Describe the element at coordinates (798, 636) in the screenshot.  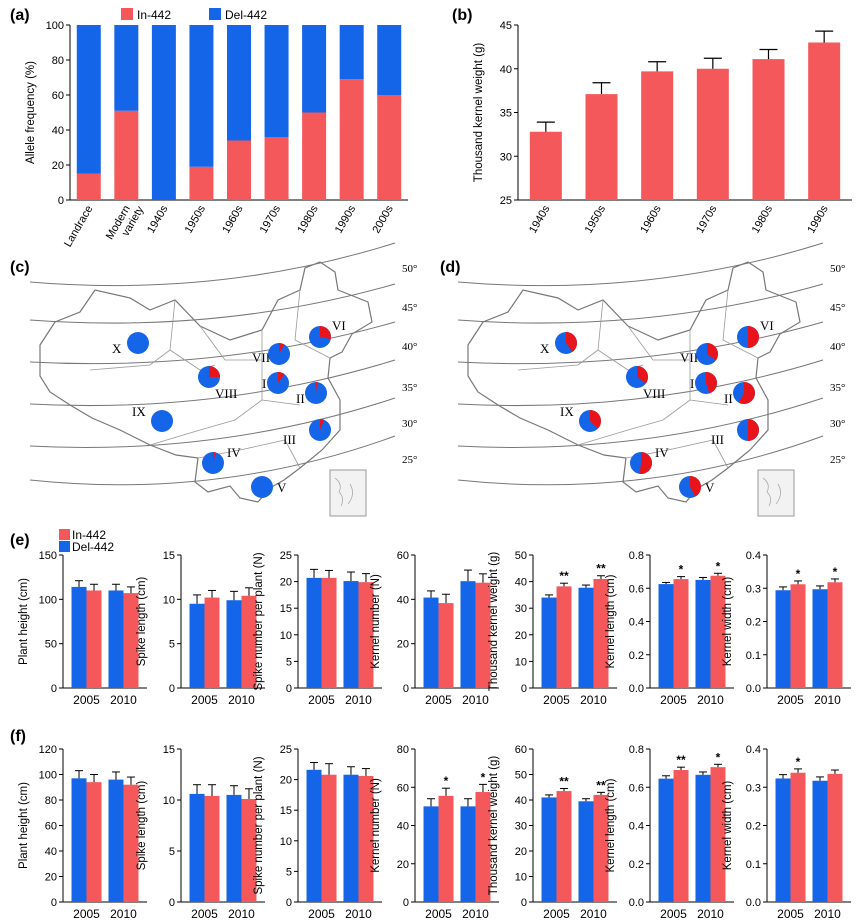
I see `e-sub7-bar-in` at that location.